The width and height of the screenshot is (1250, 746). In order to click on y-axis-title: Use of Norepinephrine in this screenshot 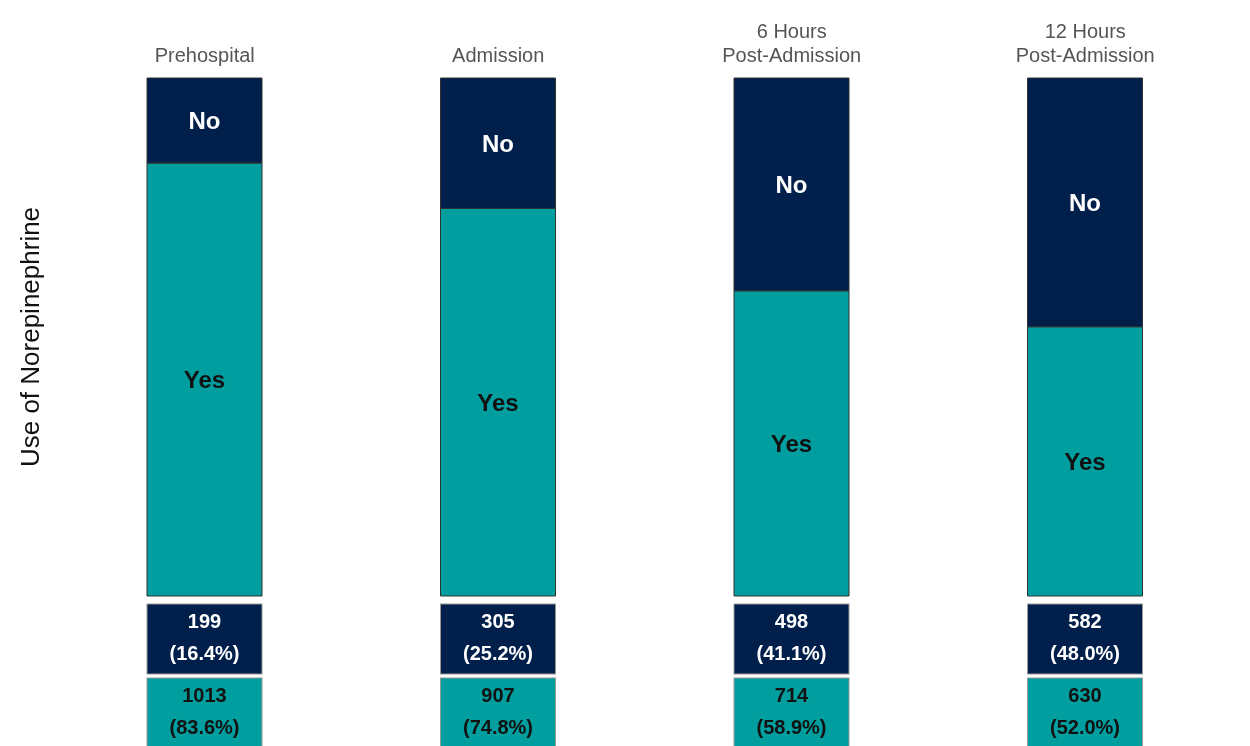, I will do `click(30, 337)`.